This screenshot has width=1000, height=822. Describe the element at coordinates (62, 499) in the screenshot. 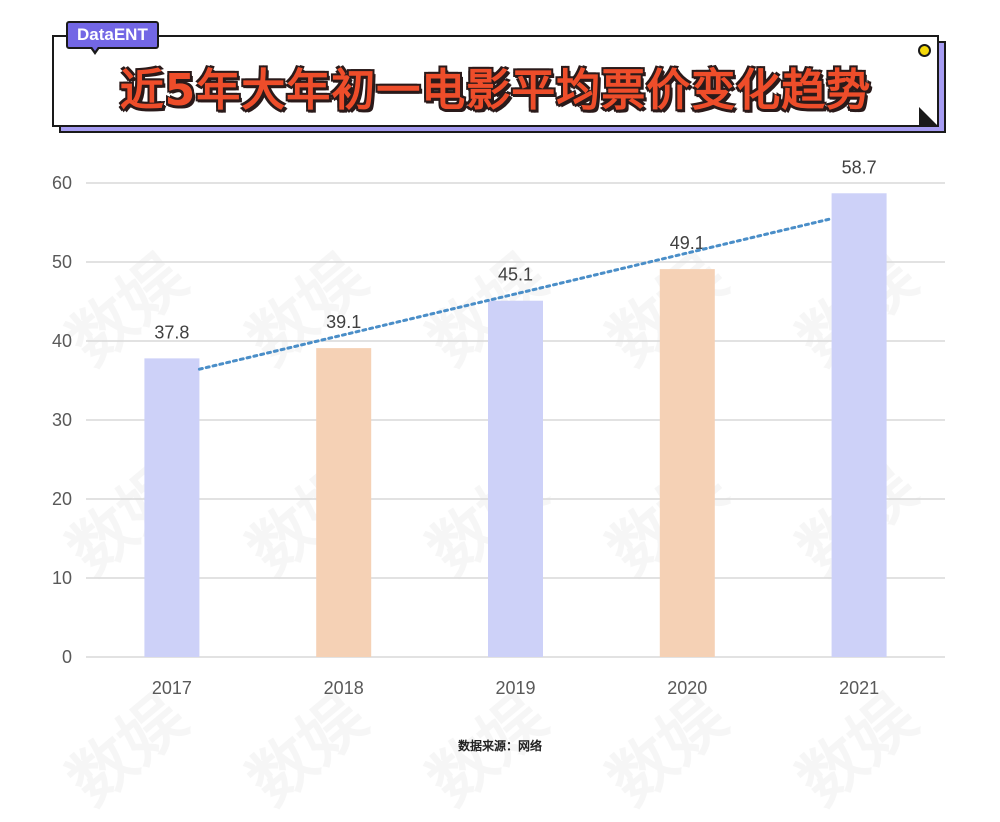

I see `y-tick-label: 20` at that location.